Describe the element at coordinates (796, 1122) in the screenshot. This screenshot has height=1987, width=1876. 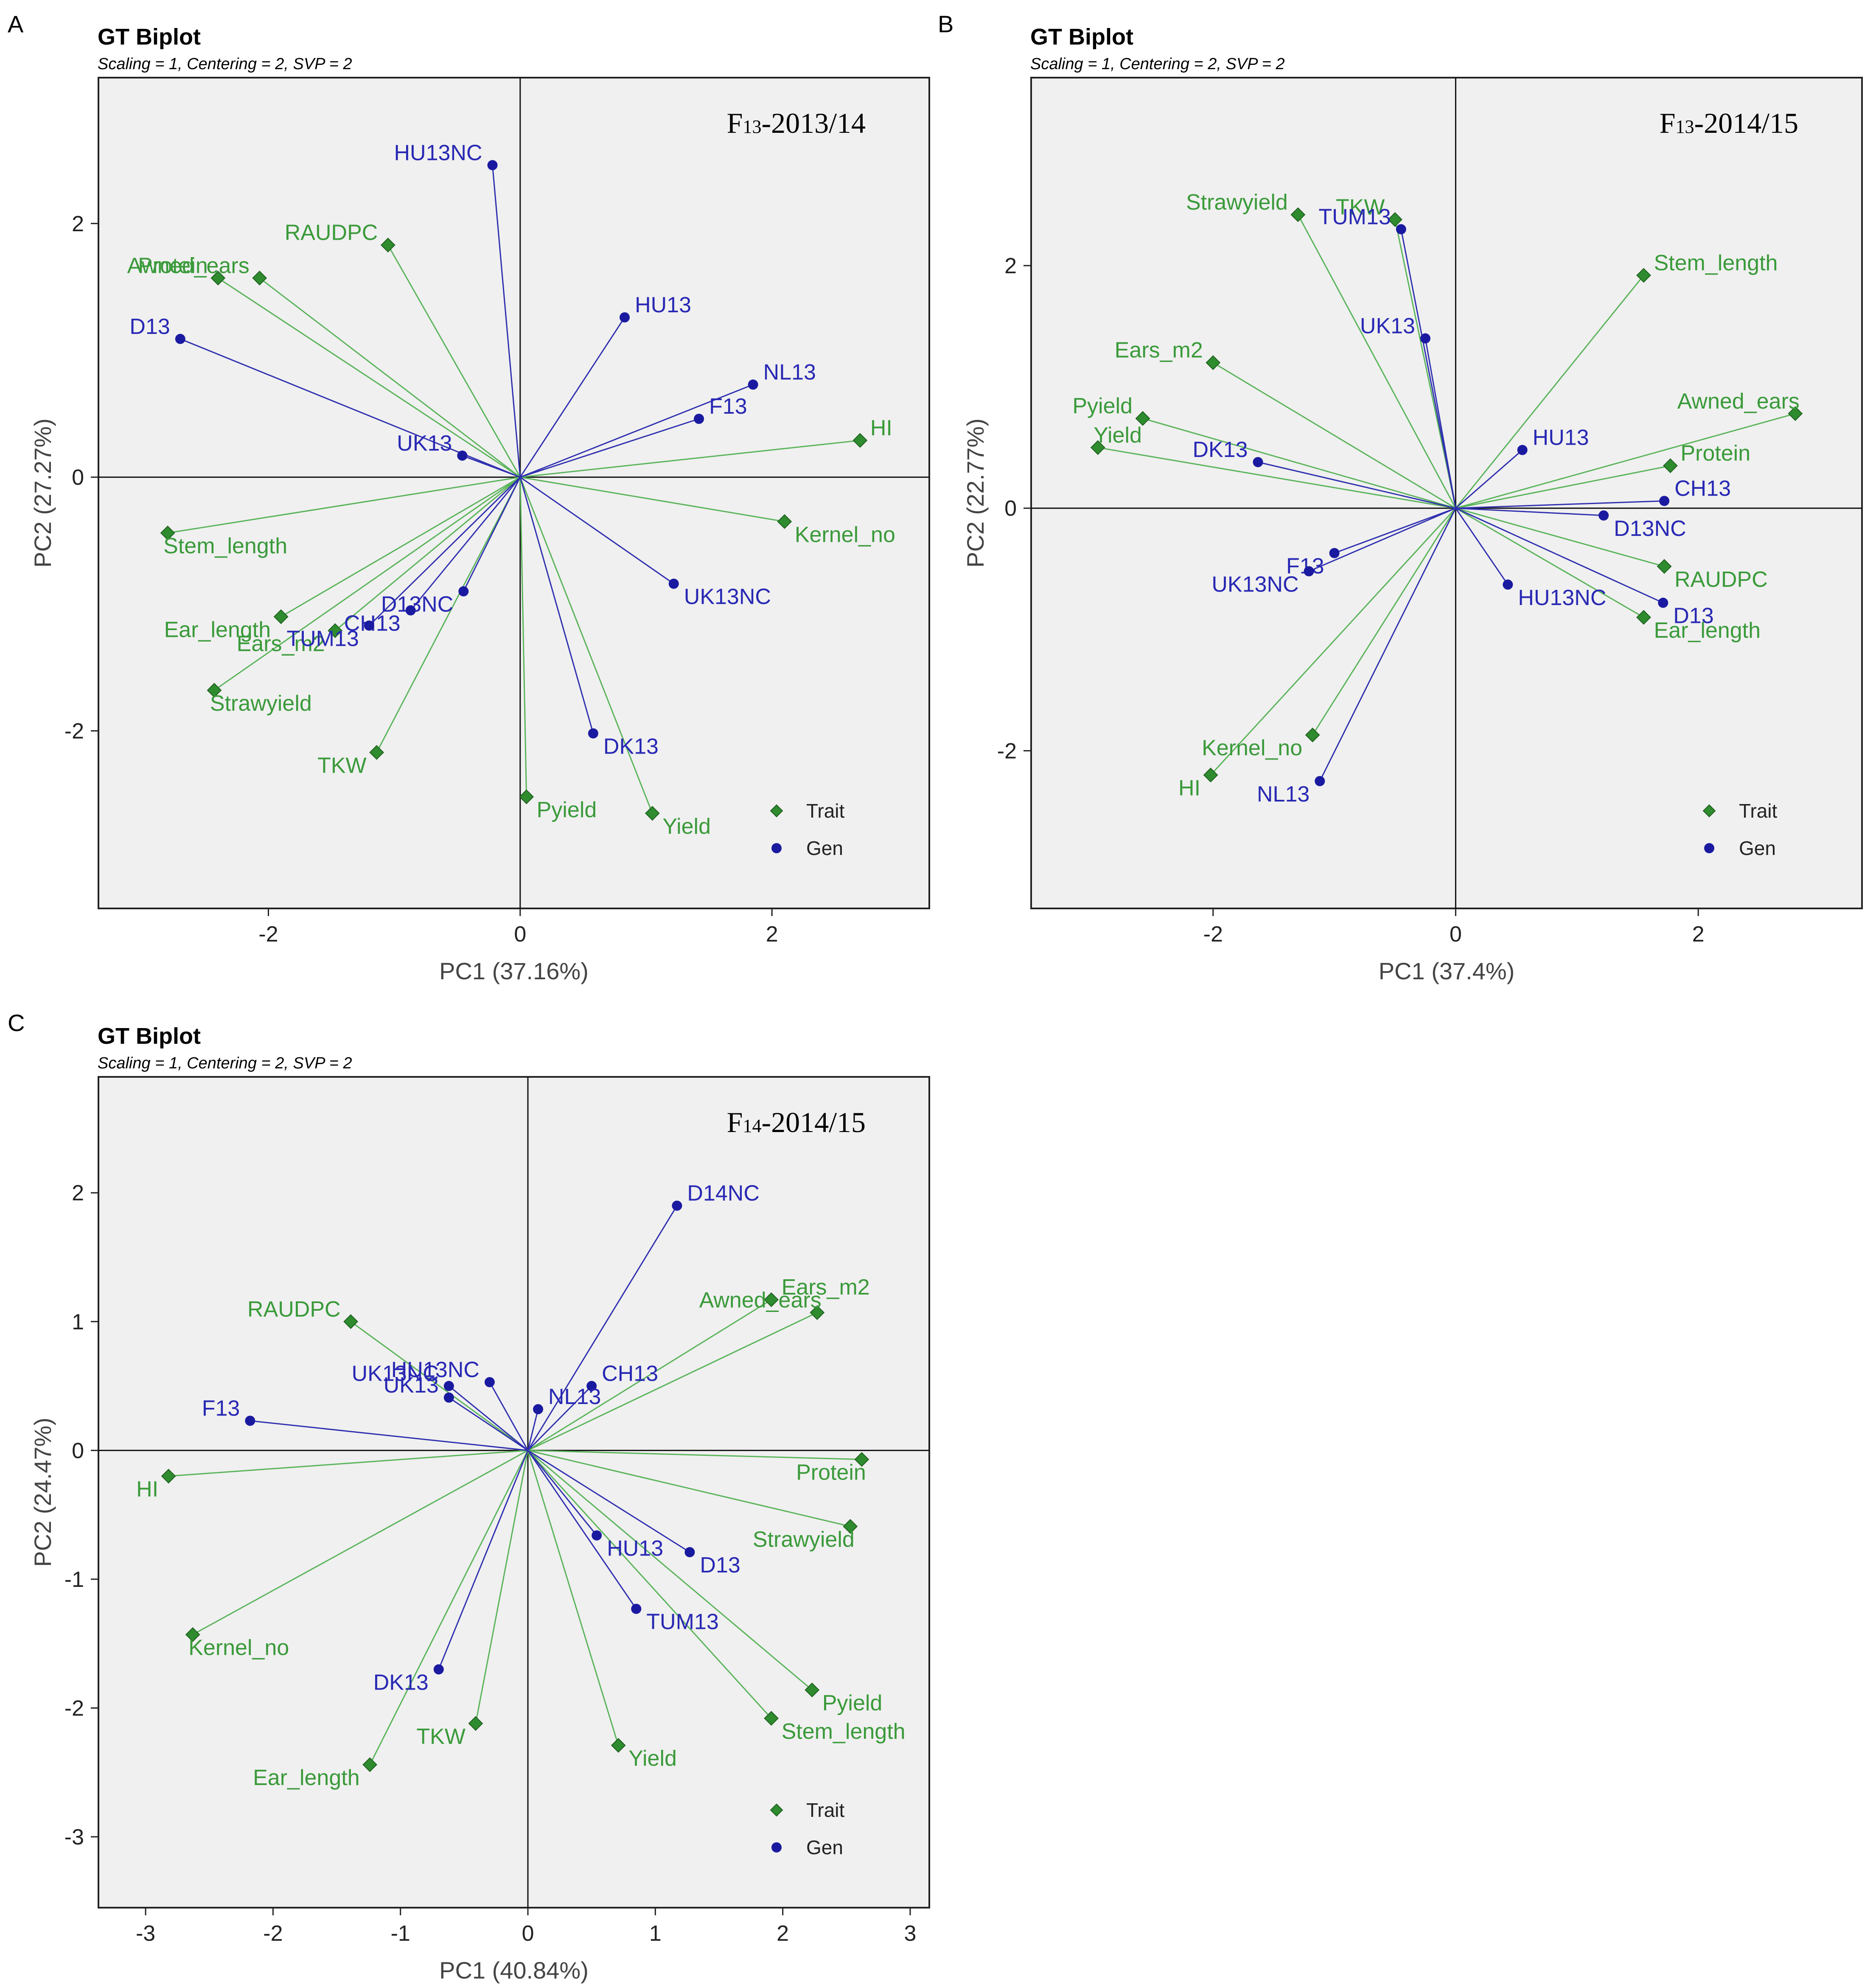
I see `panel-c-season-tag: F14-2014/15` at that location.